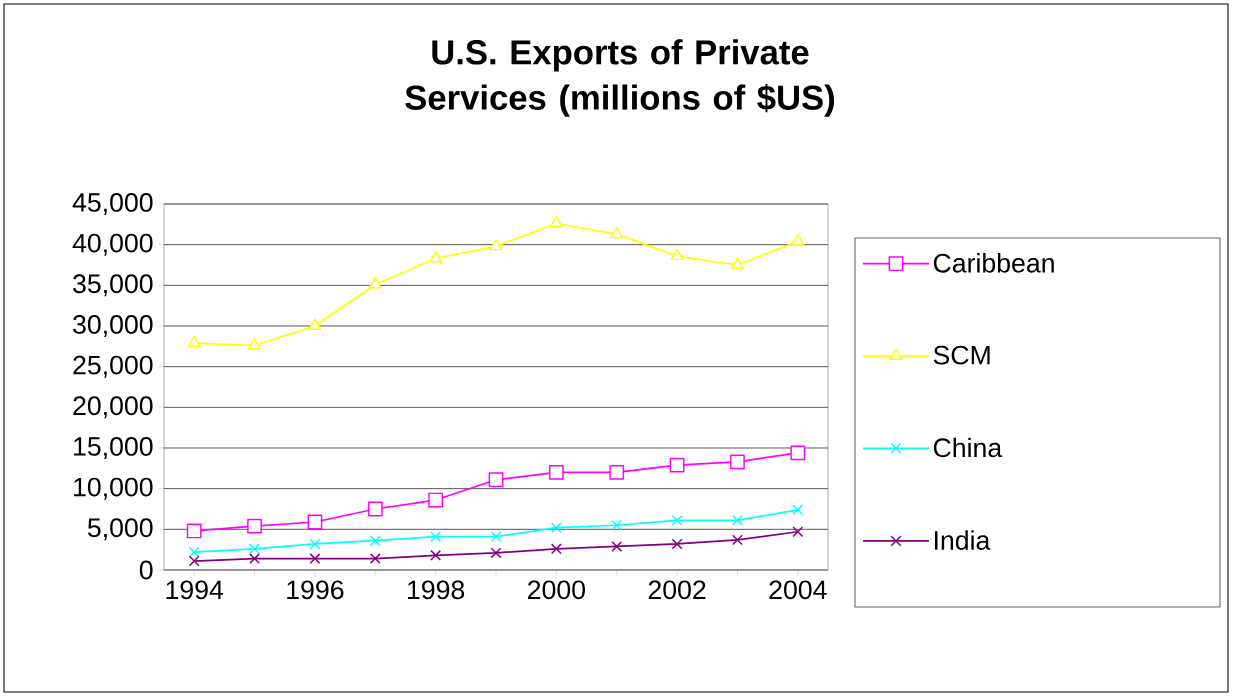 The height and width of the screenshot is (696, 1233). I want to click on legend-label: SCM, so click(961, 355).